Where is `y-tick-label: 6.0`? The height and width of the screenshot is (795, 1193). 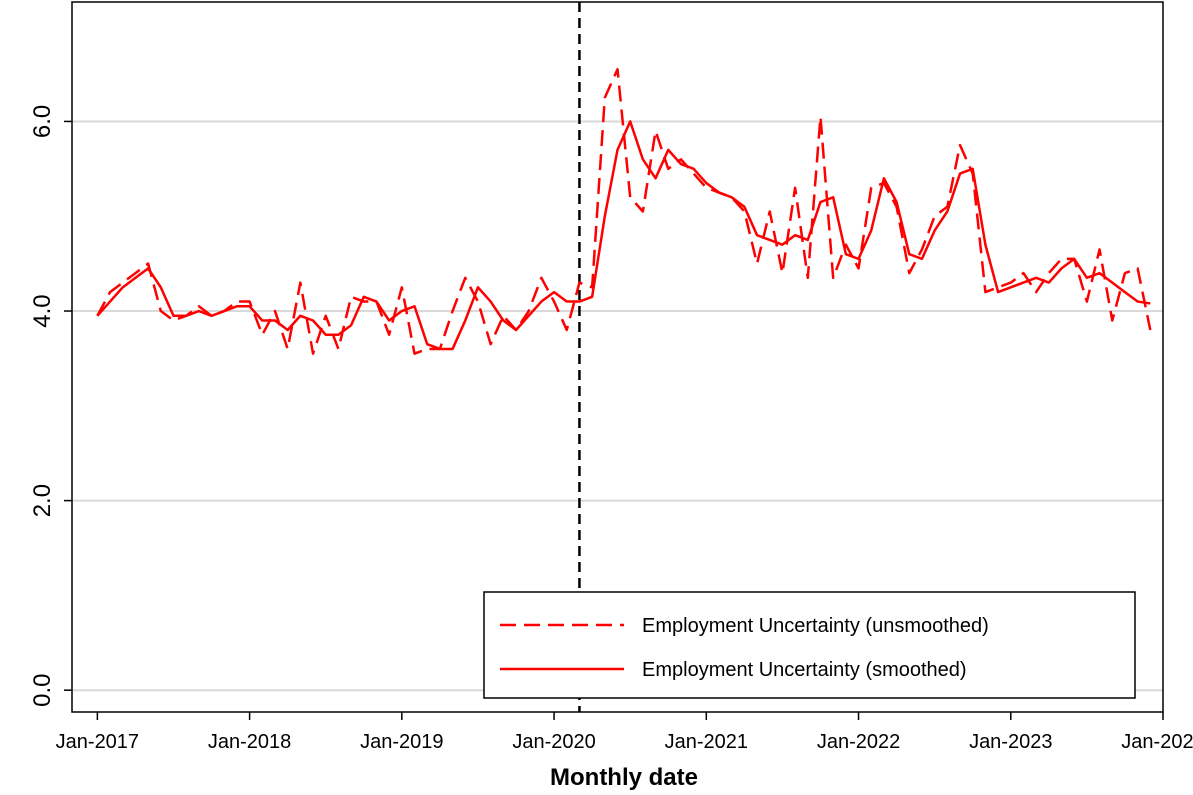 y-tick-label: 6.0 is located at coordinates (42, 121).